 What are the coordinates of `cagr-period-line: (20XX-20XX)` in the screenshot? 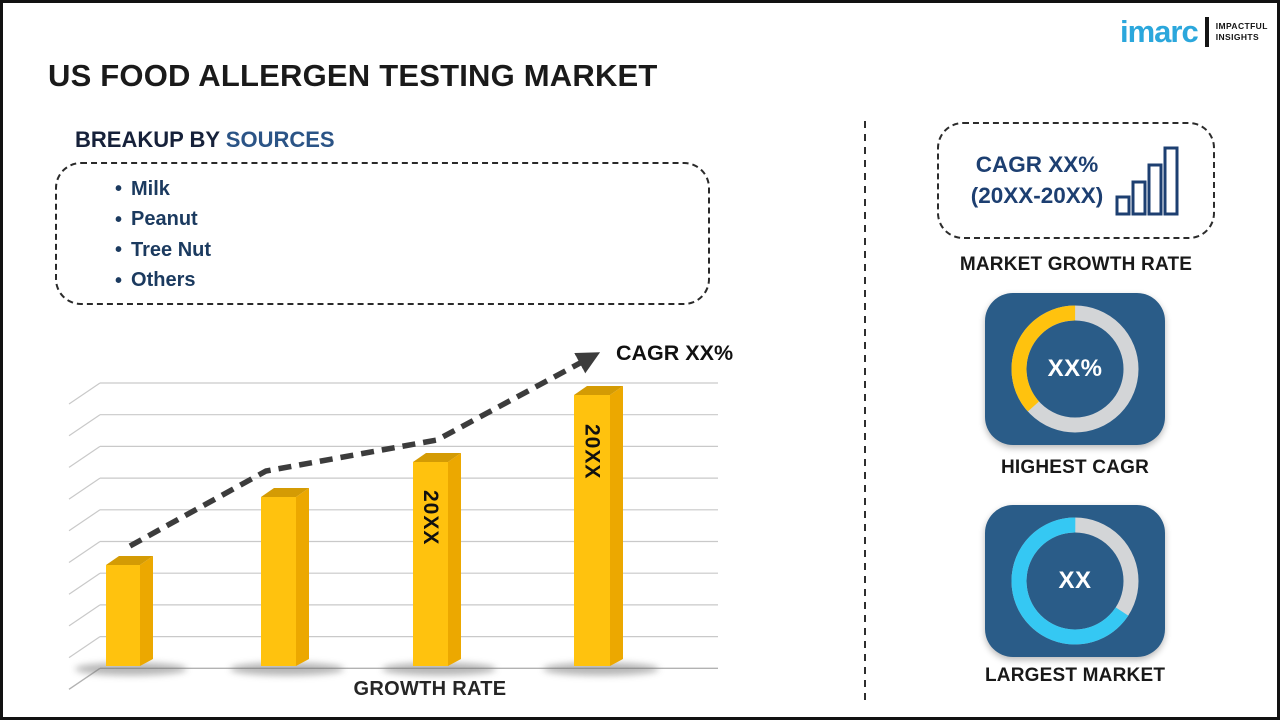 It's located at (1037, 195).